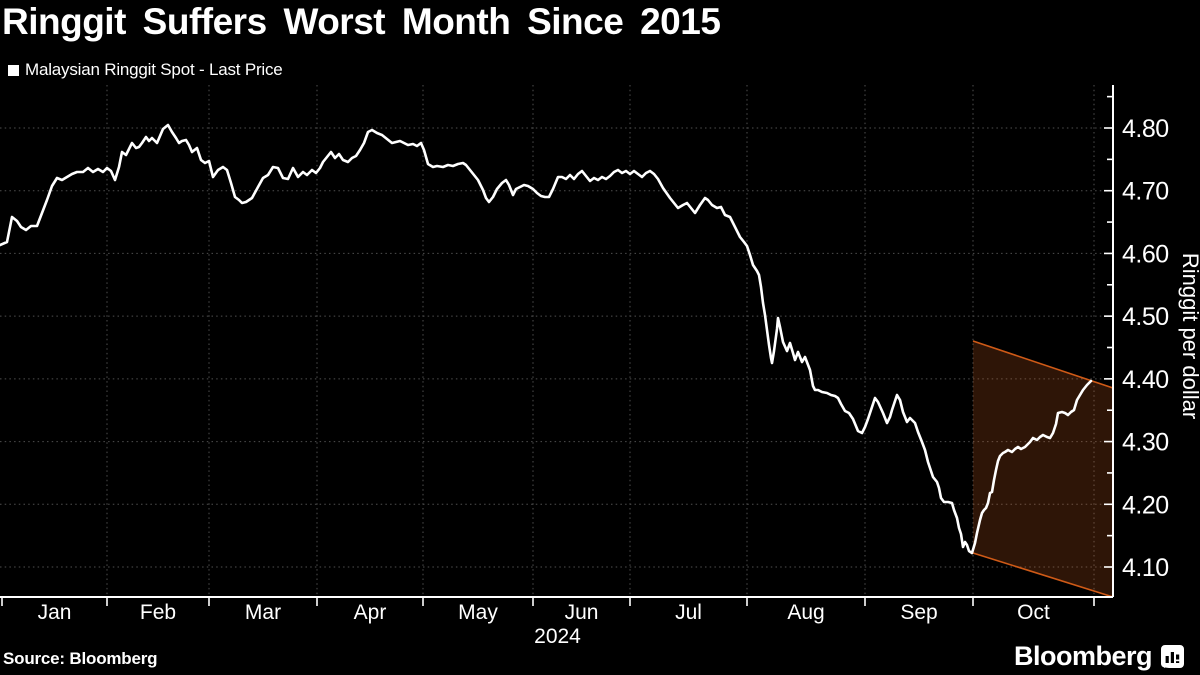 The image size is (1200, 675). I want to click on x-tick-label: Apr, so click(370, 612).